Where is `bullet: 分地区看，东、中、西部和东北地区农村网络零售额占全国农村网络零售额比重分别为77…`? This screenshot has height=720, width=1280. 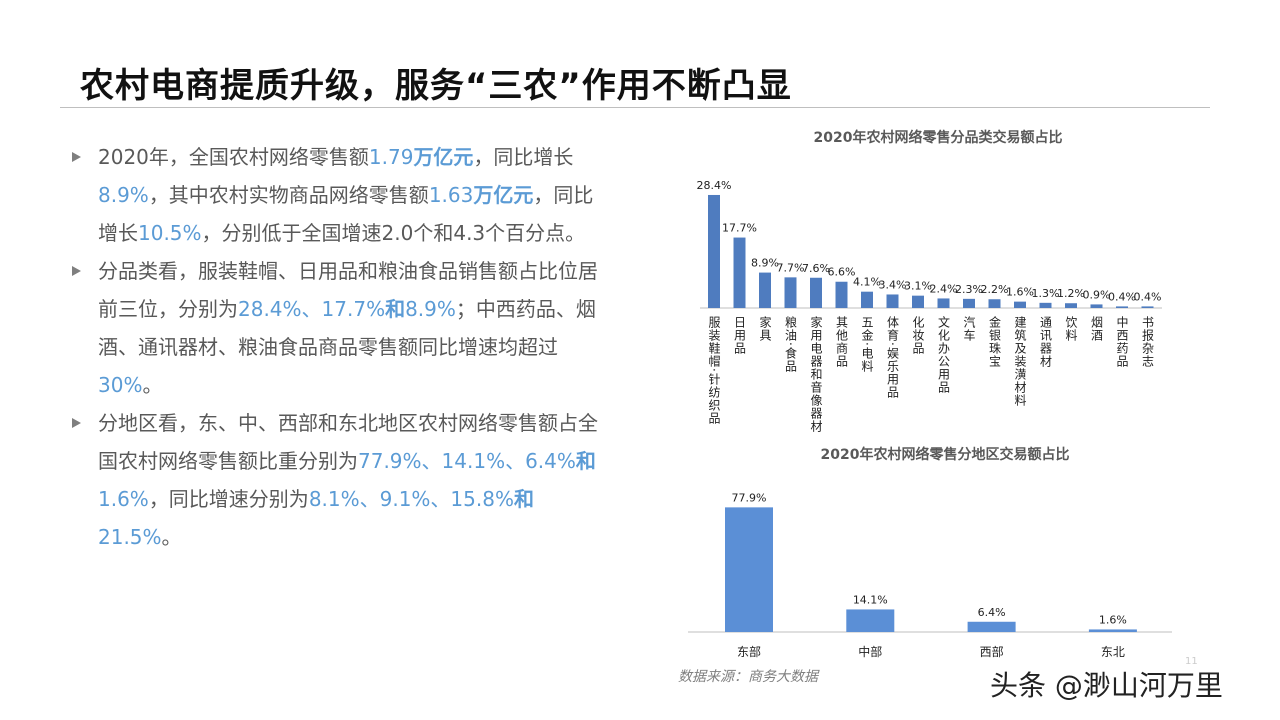
bullet: 分地区看，东、中、西部和东北地区农村网络零售额占全国农村网络零售额比重分别为77… is located at coordinates (340, 480).